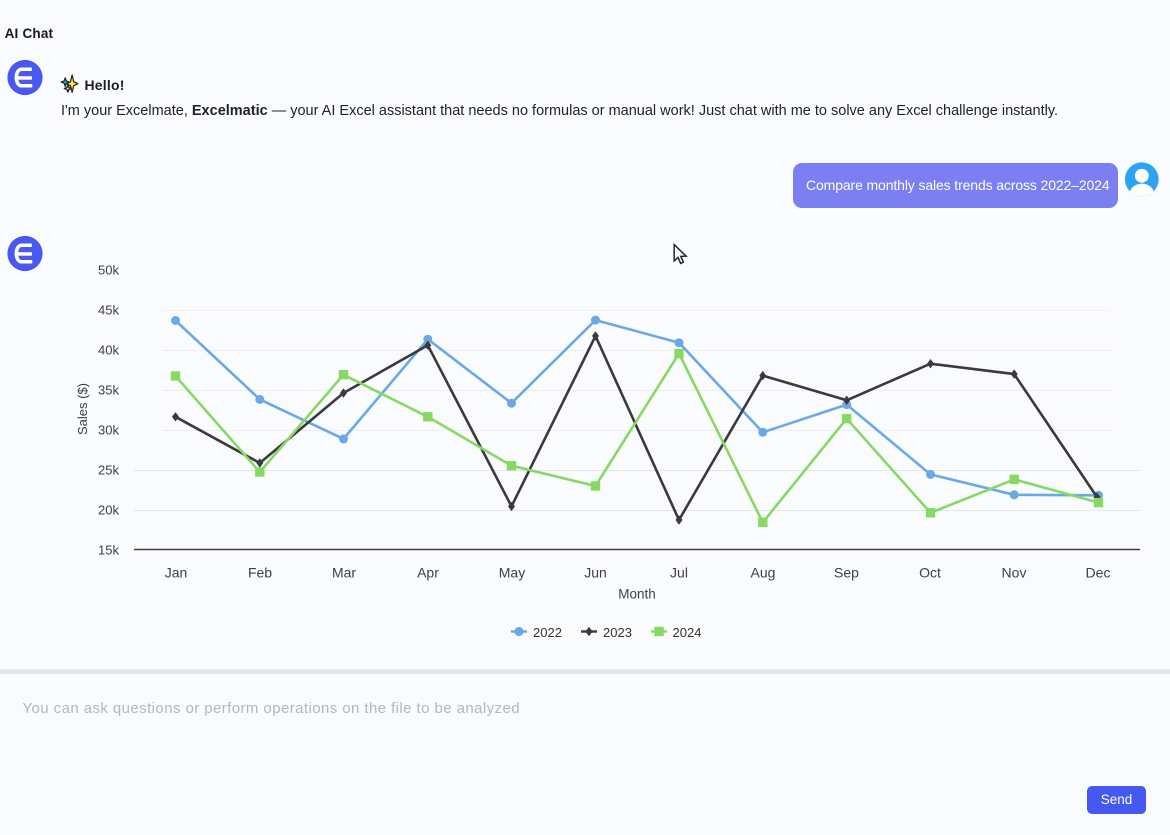 This screenshot has width=1170, height=835. I want to click on svg-text: Sales ($), so click(82, 409).